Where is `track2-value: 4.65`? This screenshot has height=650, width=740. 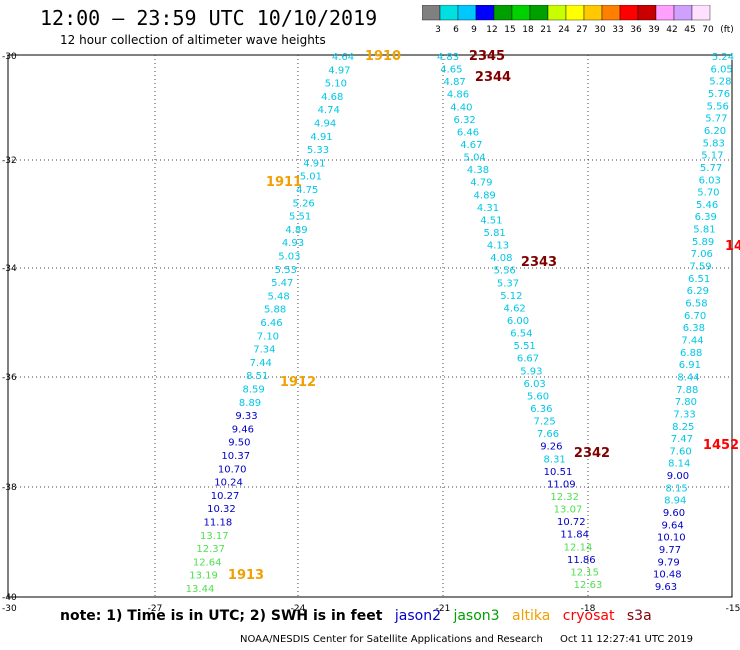 track2-value: 4.65 is located at coordinates (451, 70).